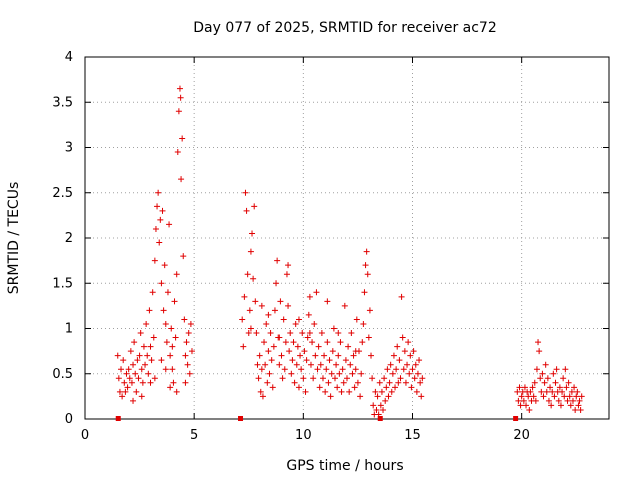 This screenshot has height=480, width=640. What do you see at coordinates (69, 57) in the screenshot?
I see `y-tick-label: 4` at bounding box center [69, 57].